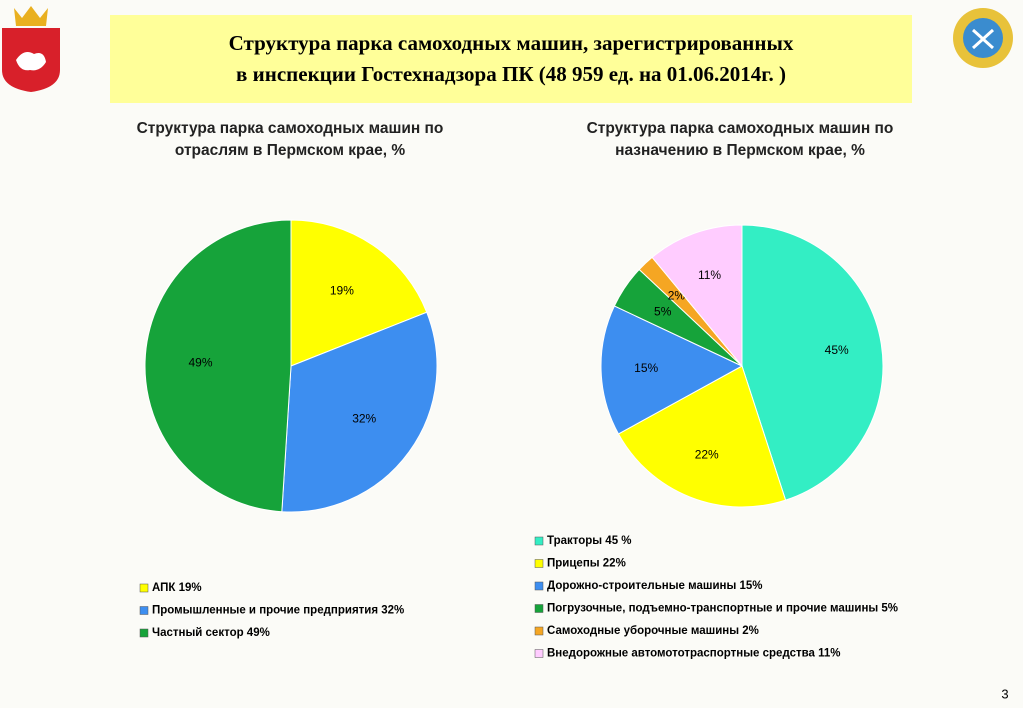  I want to click on value-label: 22%, so click(707, 454).